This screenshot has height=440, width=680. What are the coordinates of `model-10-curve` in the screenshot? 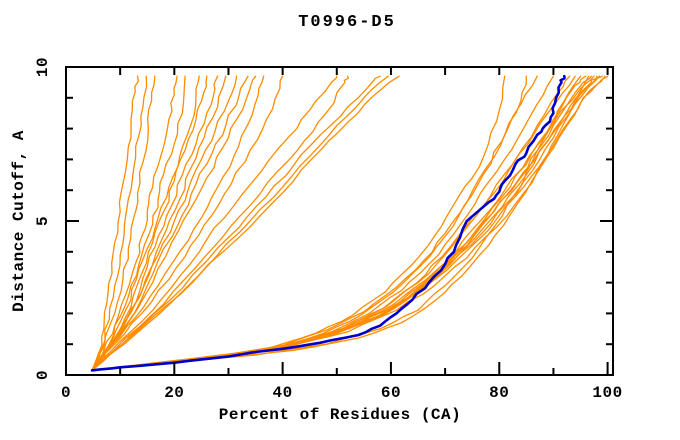 It's located at (164, 223).